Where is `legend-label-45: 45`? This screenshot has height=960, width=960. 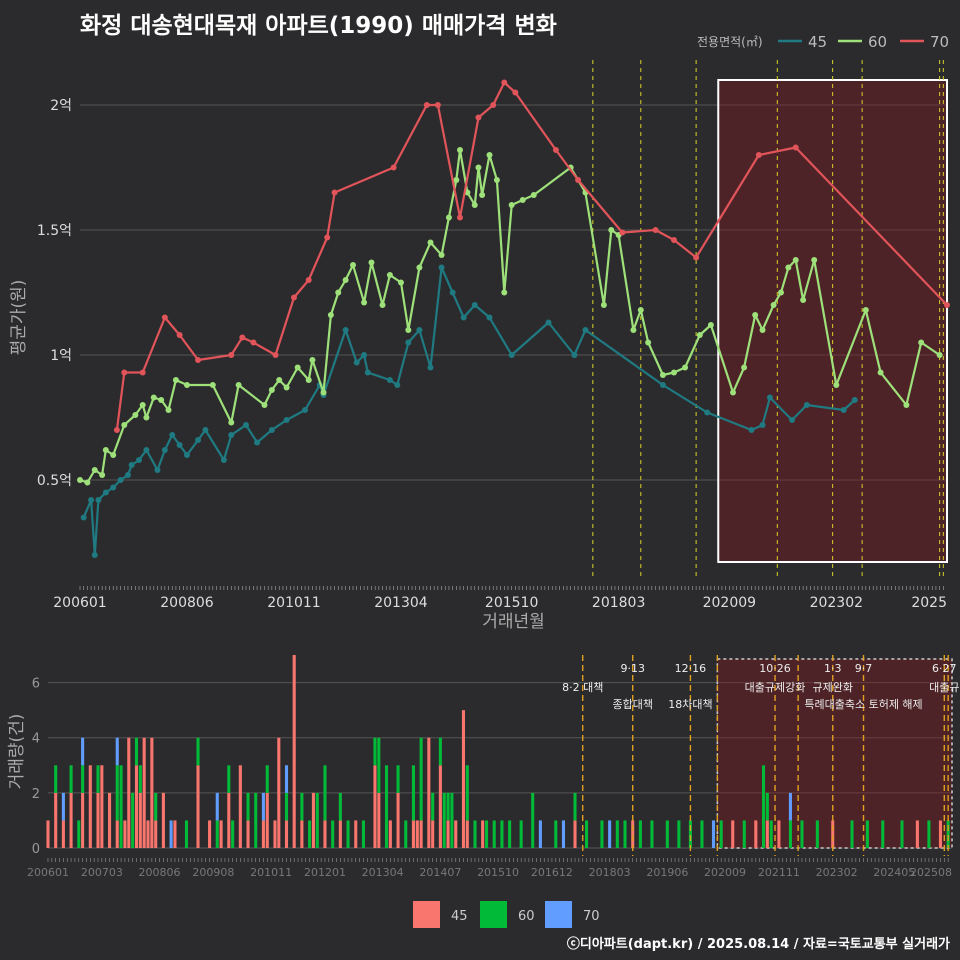 legend-label-45: 45 is located at coordinates (817, 42).